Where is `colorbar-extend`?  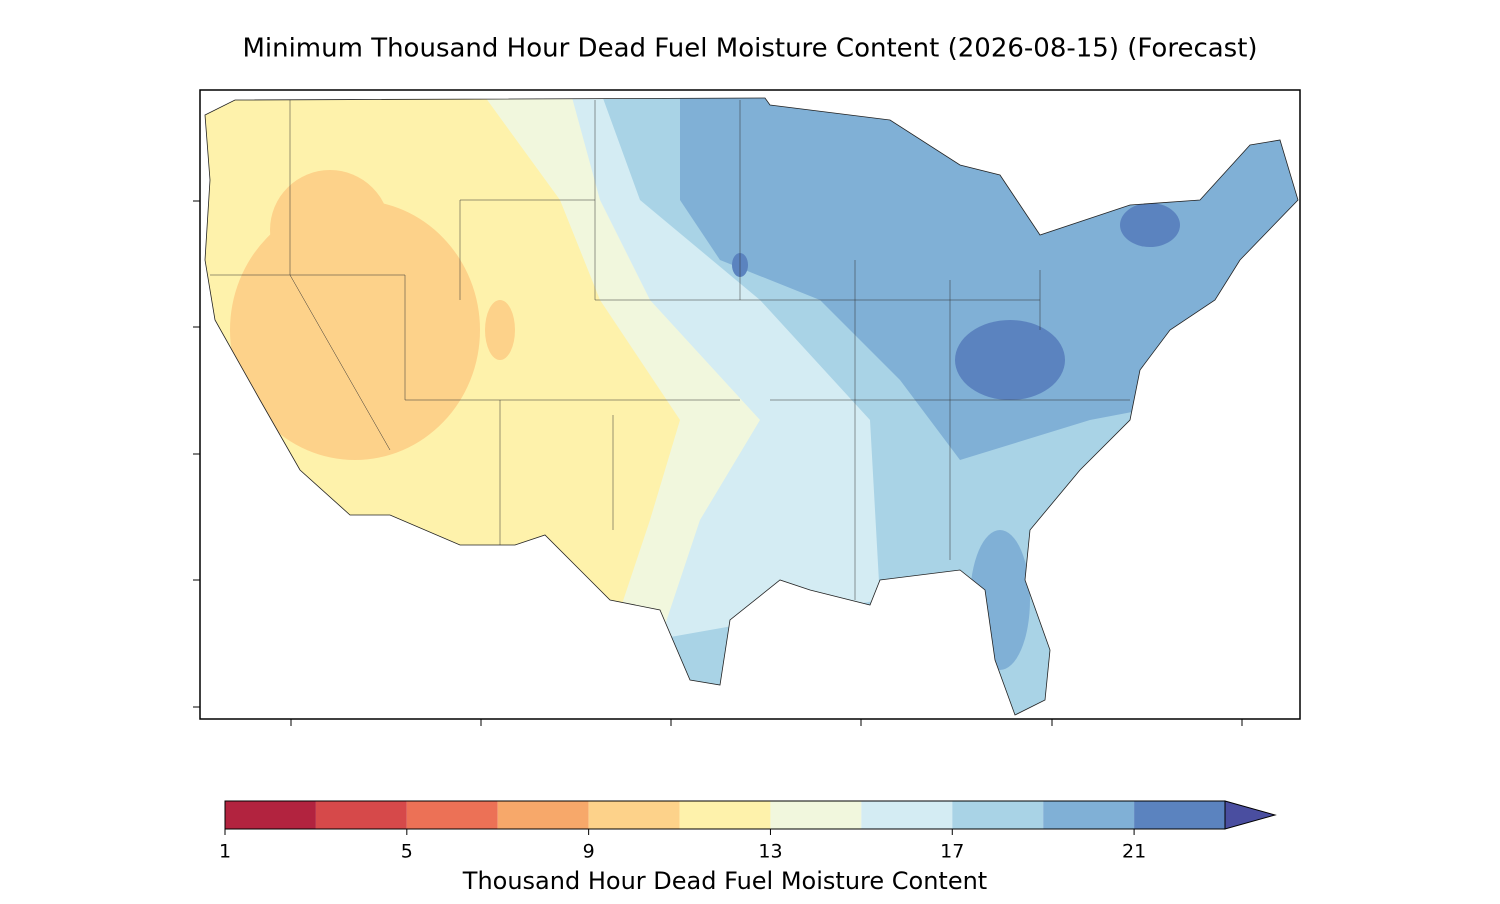 colorbar-extend is located at coordinates (1250, 815).